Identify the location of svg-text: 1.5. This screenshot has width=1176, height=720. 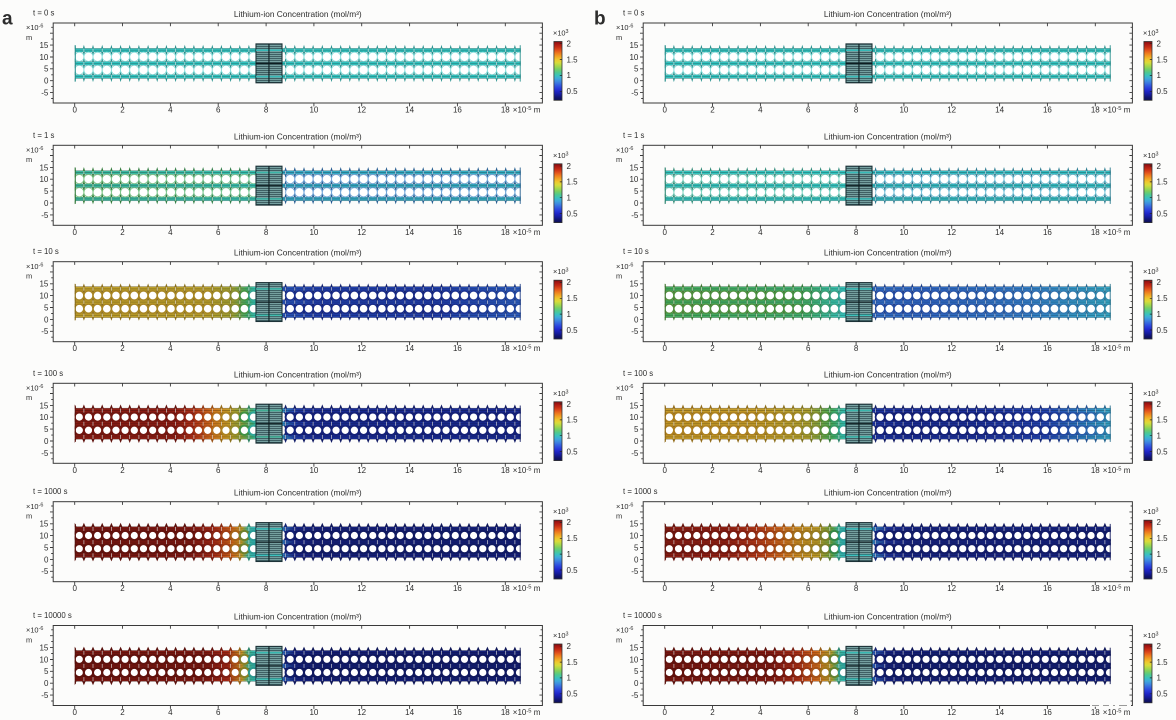
(573, 662).